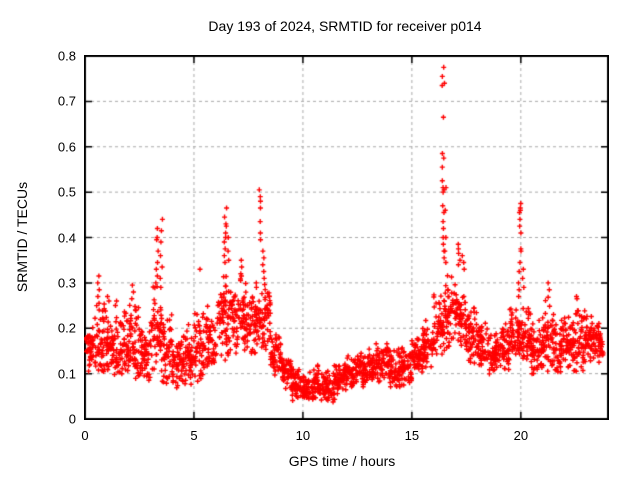 The image size is (640, 480). What do you see at coordinates (66, 147) in the screenshot?
I see `y-tick-label: 0.6` at bounding box center [66, 147].